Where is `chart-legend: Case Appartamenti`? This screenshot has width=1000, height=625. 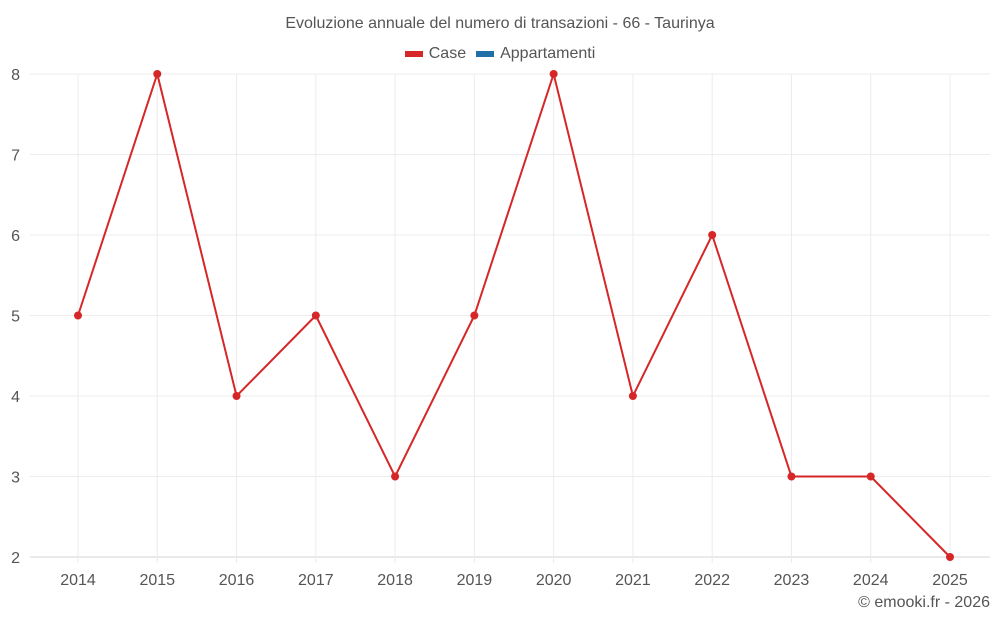
chart-legend: Case Appartamenti is located at coordinates (500, 54).